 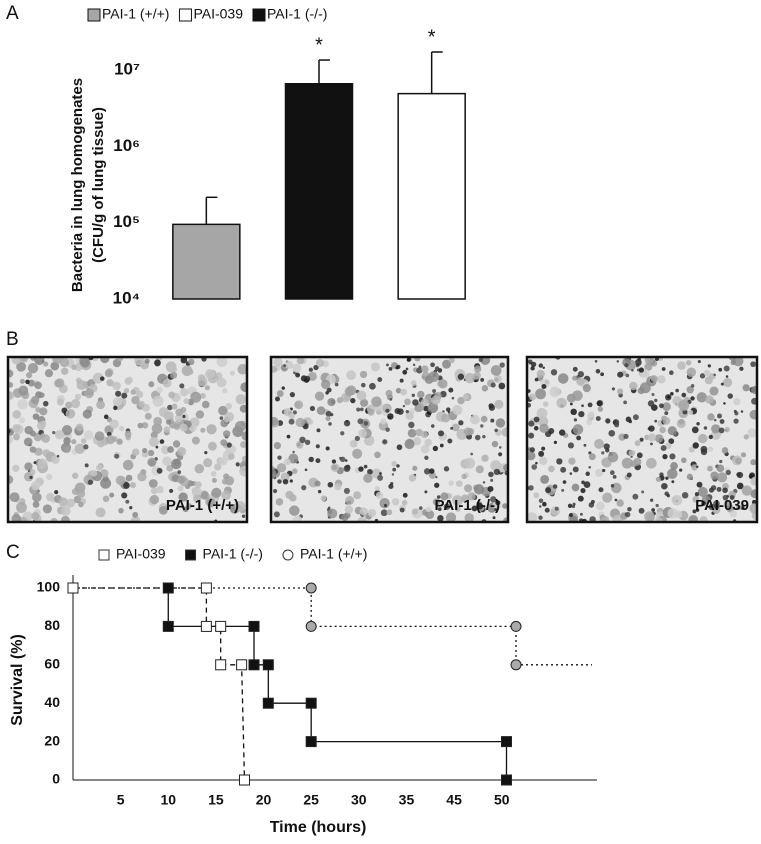 I want to click on legend-label: PAI-1 (+/+), so click(x=135, y=14).